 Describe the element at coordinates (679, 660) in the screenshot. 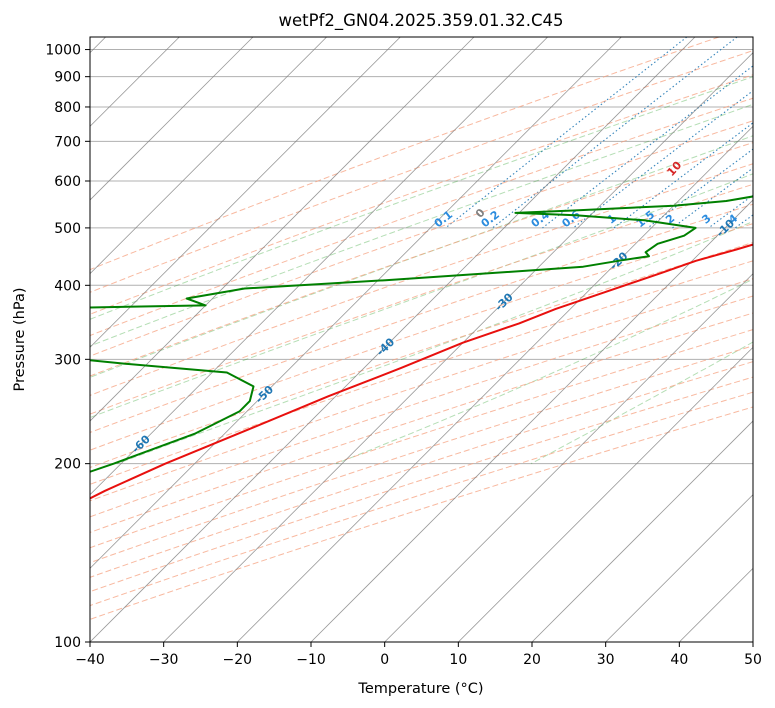

I see `x-tick-label: 40` at that location.